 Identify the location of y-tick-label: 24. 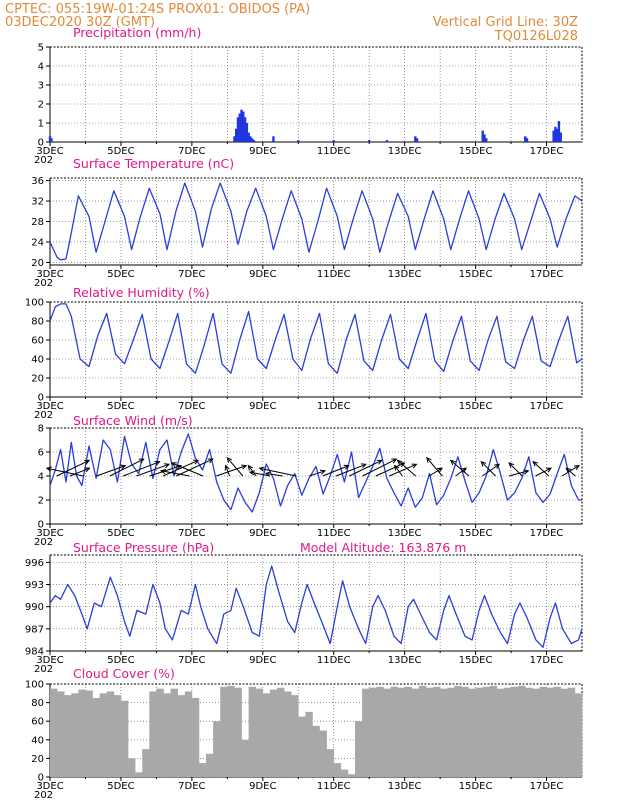
(37, 242).